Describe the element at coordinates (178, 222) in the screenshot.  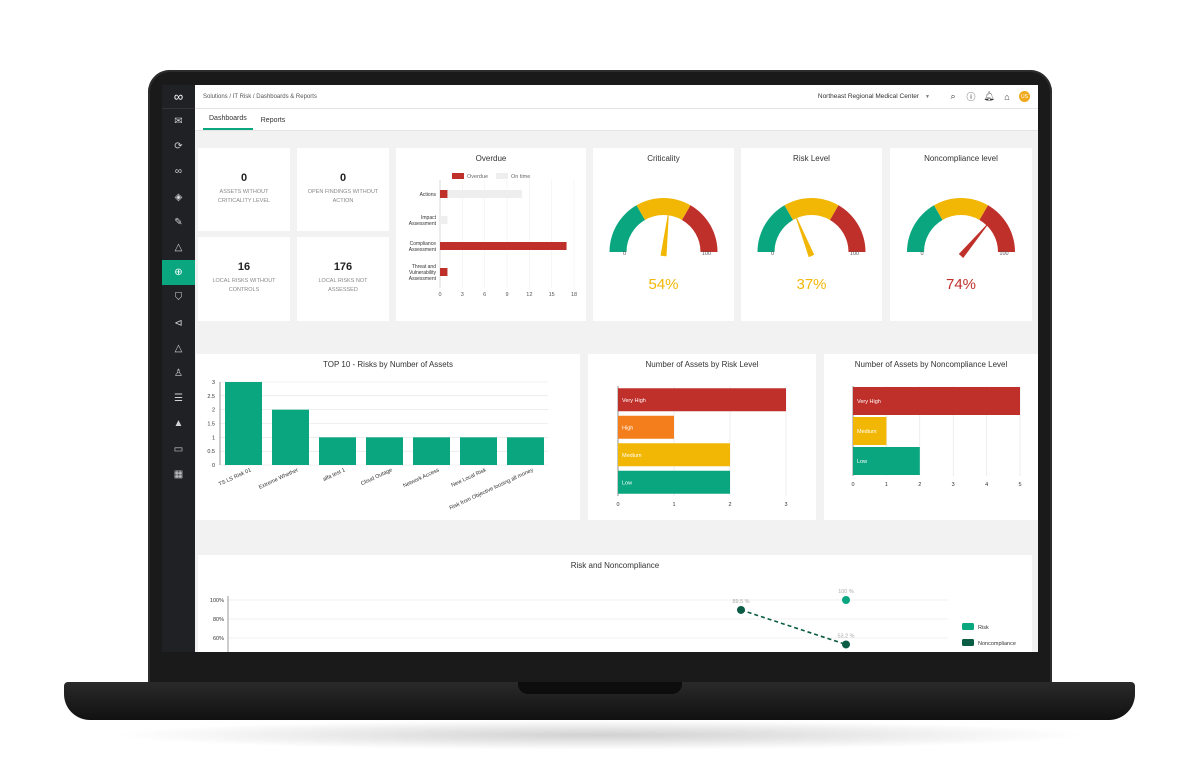
I see `pencil-icon: ✎` at that location.